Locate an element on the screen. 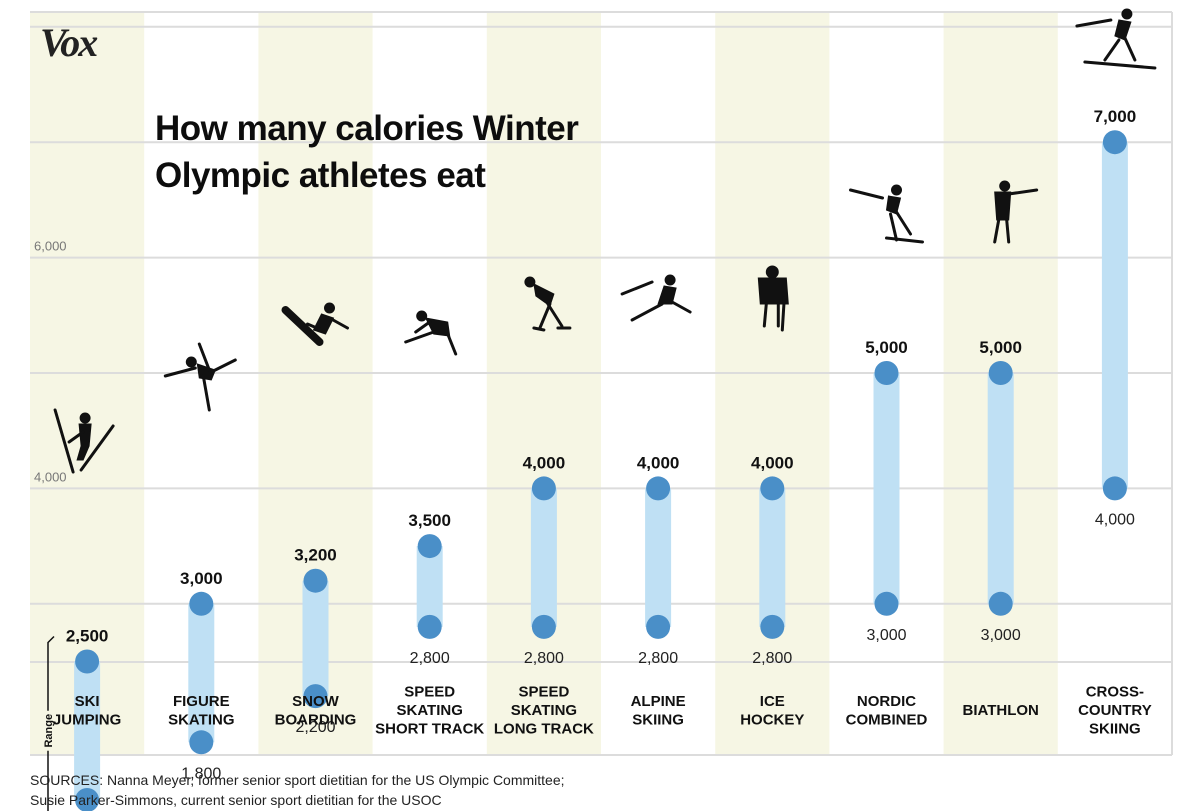 The width and height of the screenshot is (1200, 811). category-label: LONG TRACK is located at coordinates (544, 729).